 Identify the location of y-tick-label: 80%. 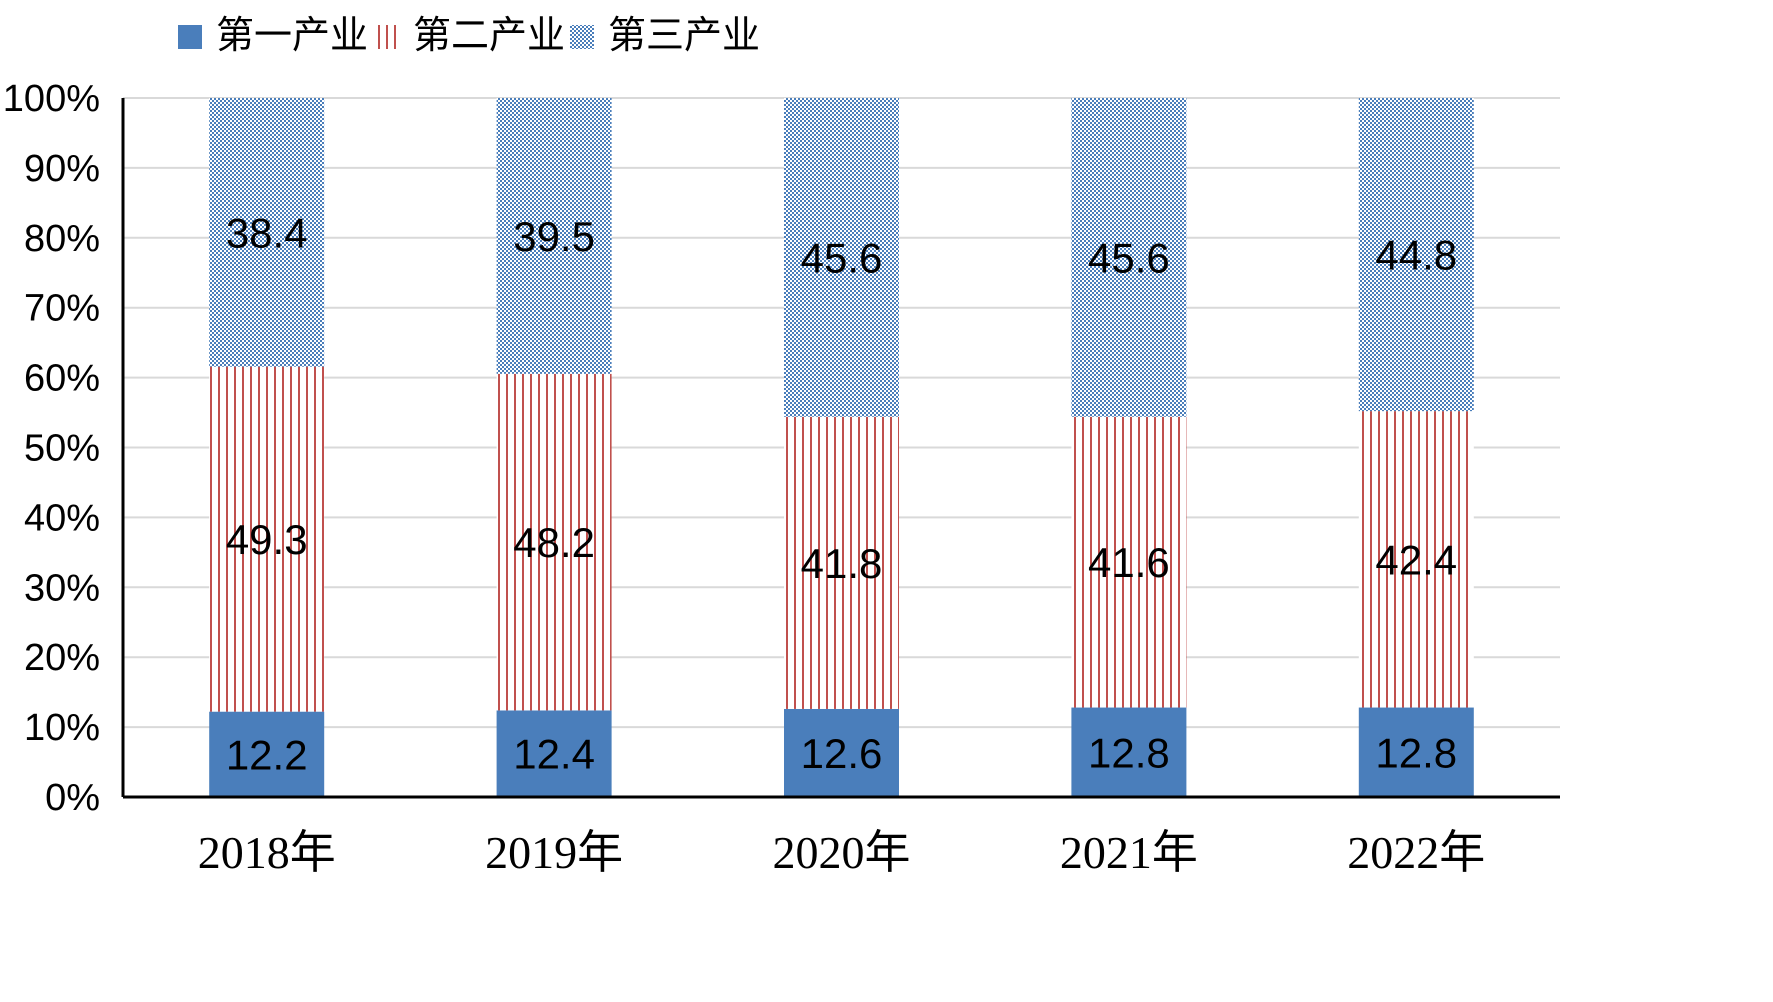
(62, 239).